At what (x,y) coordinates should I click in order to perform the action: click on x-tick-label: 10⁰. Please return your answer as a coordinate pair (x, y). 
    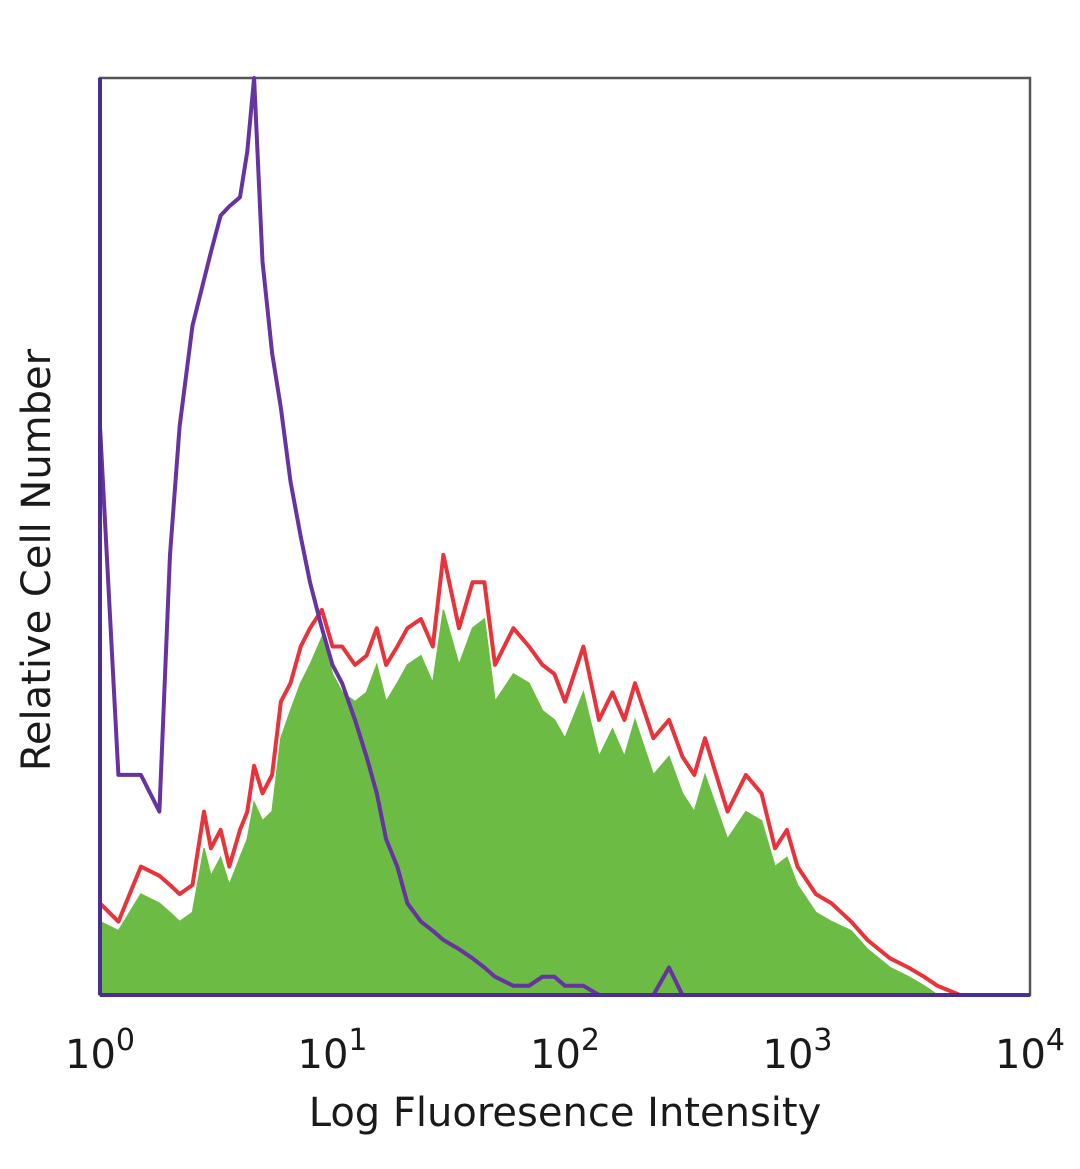
    Looking at the image, I should click on (100, 1050).